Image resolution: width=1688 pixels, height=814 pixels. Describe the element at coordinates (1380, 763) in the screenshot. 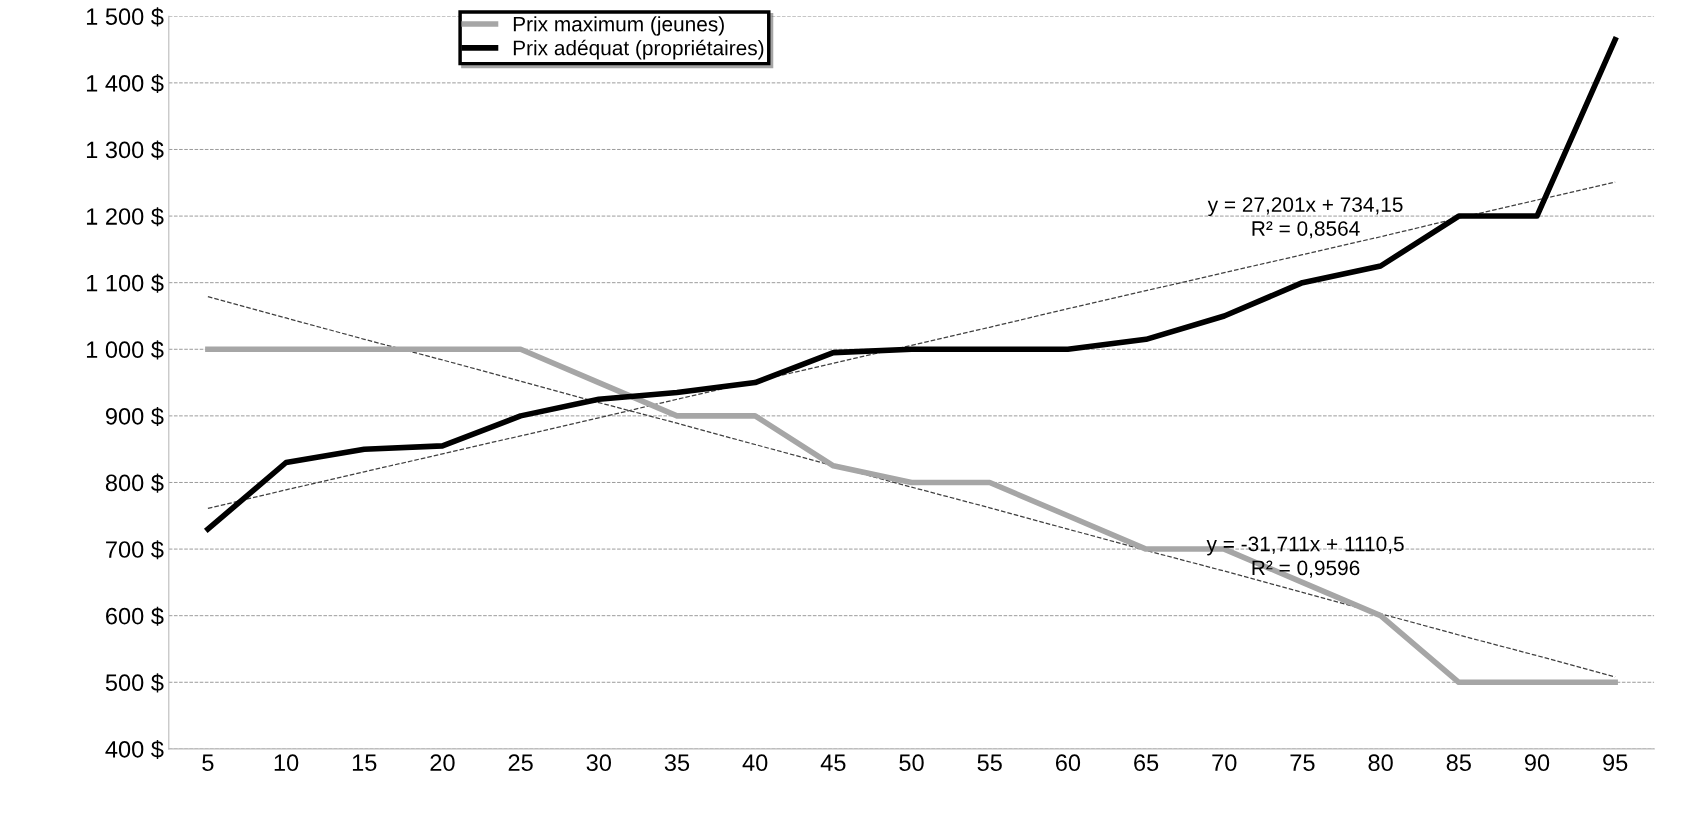

I see `x-tick-label: 80` at that location.